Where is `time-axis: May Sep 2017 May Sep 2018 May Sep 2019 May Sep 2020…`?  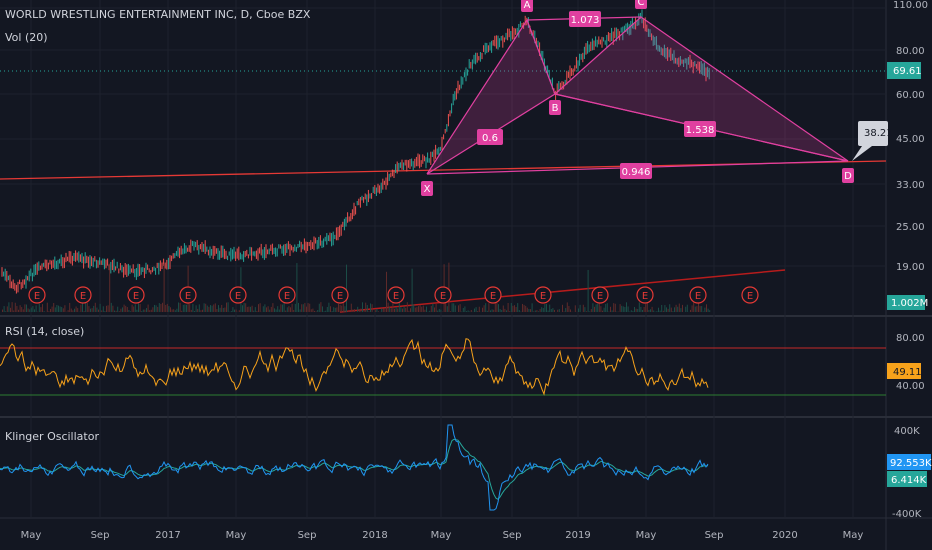
time-axis: May Sep 2017 May Sep 2018 May Sep 2019 May Sep 2020… is located at coordinates (442, 535).